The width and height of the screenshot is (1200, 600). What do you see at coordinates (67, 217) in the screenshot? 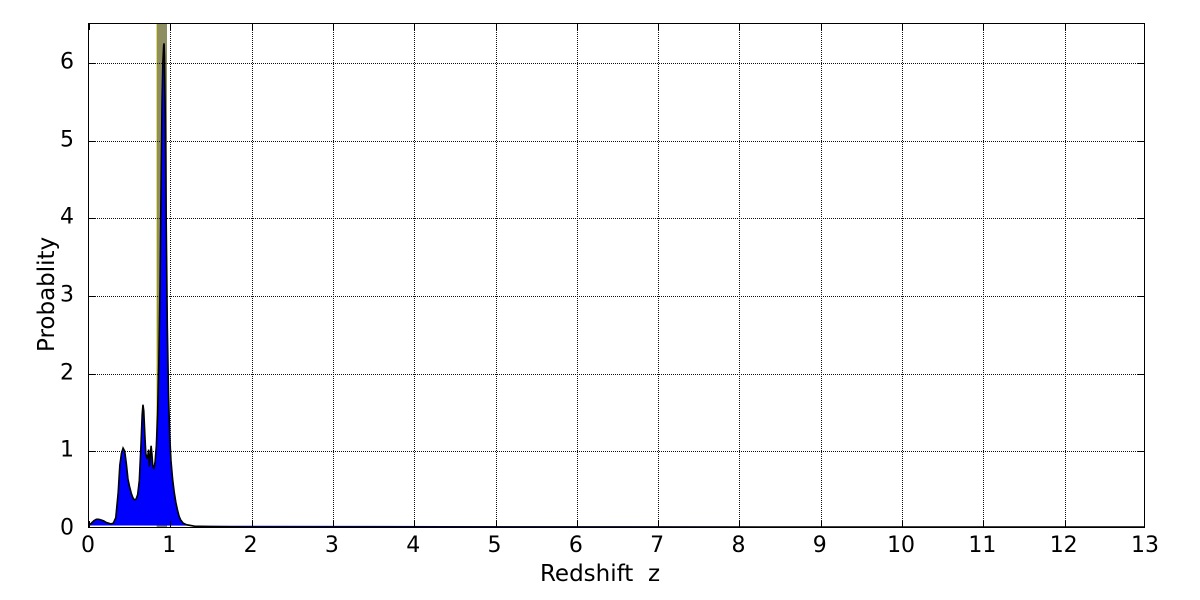
I see `y-tick-label: 4` at bounding box center [67, 217].